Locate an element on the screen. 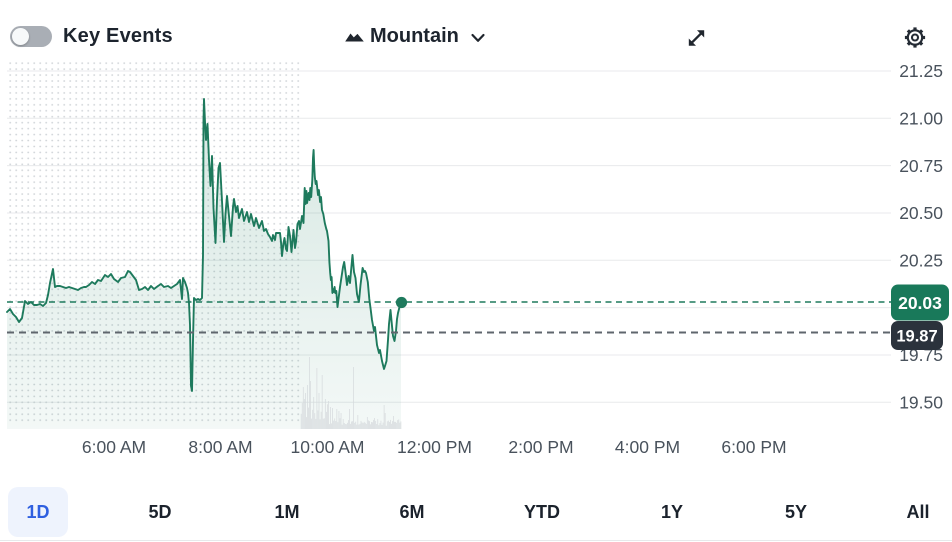 The width and height of the screenshot is (952, 542). svg-text: 20.25 is located at coordinates (921, 261).